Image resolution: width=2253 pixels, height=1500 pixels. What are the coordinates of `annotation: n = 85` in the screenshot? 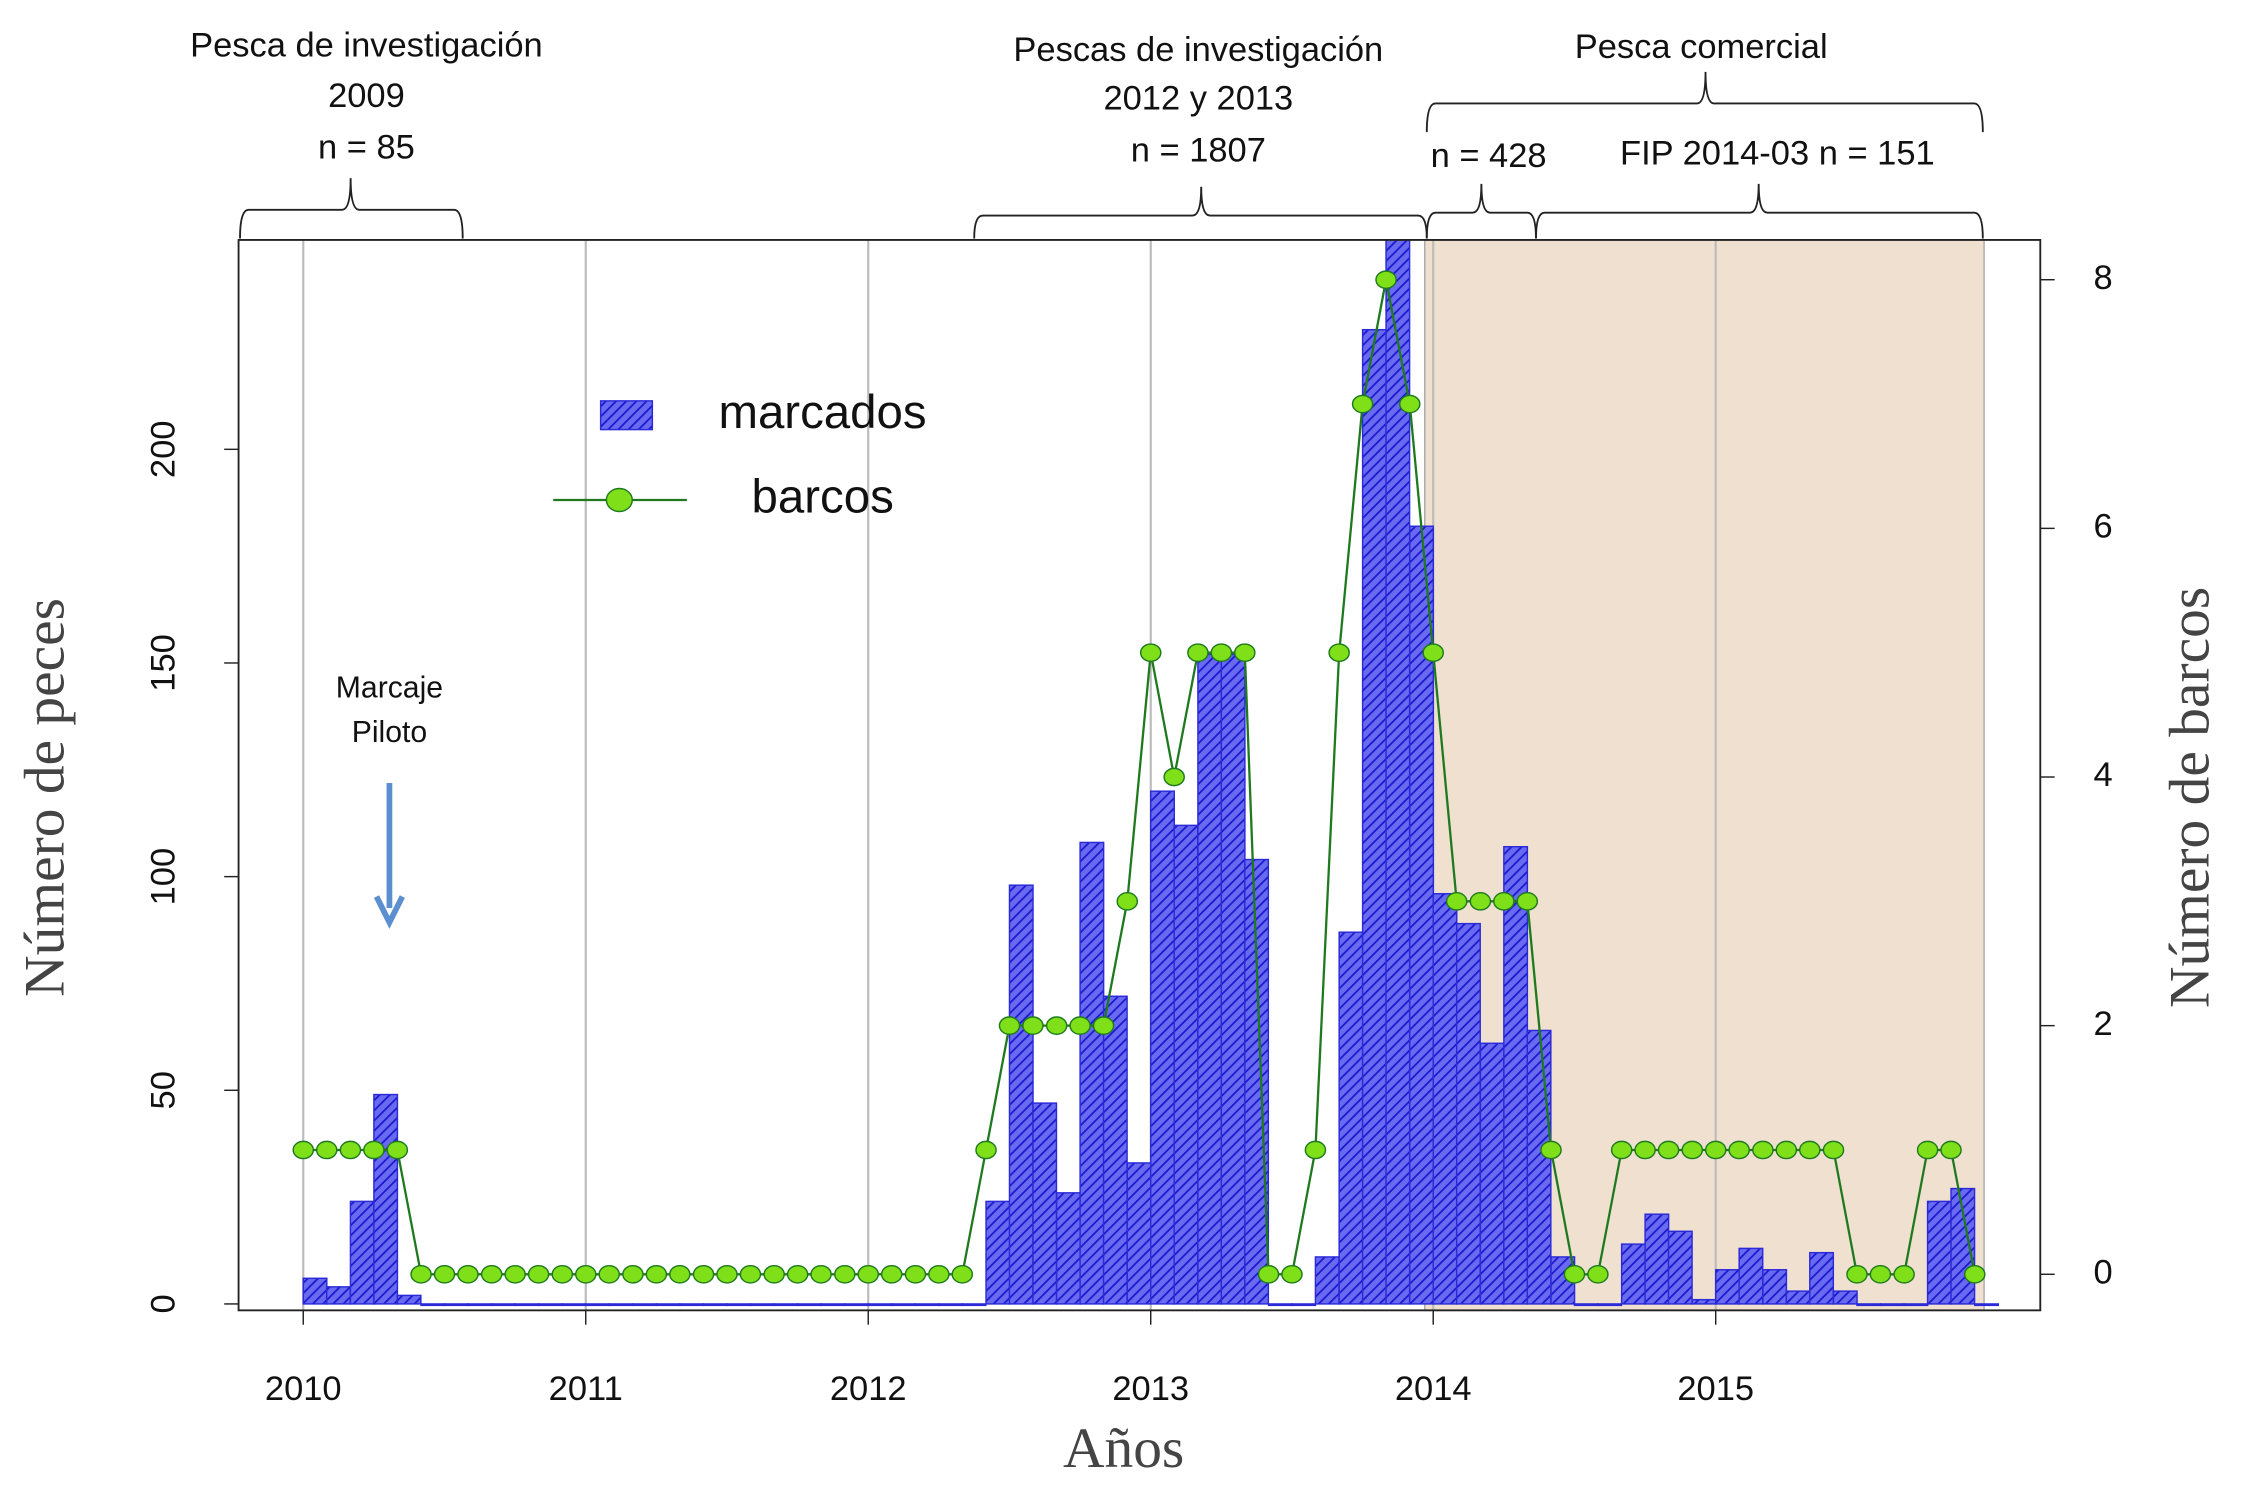 It's located at (366, 148).